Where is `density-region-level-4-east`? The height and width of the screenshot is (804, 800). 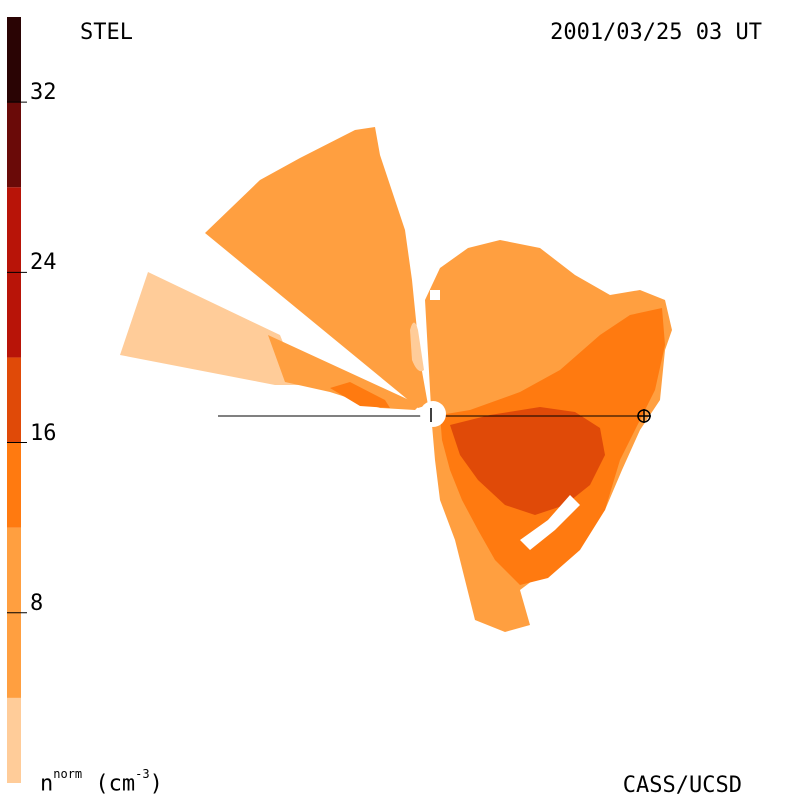
density-region-level-4-east is located at coordinates (527, 461).